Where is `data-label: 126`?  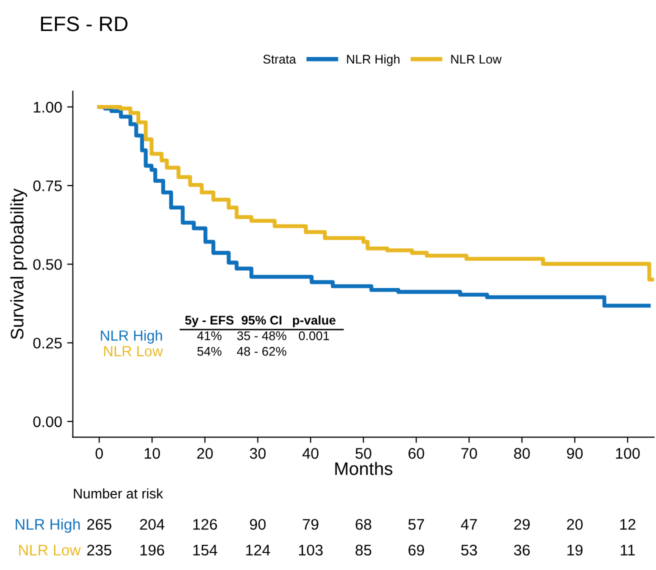 data-label: 126 is located at coordinates (205, 524).